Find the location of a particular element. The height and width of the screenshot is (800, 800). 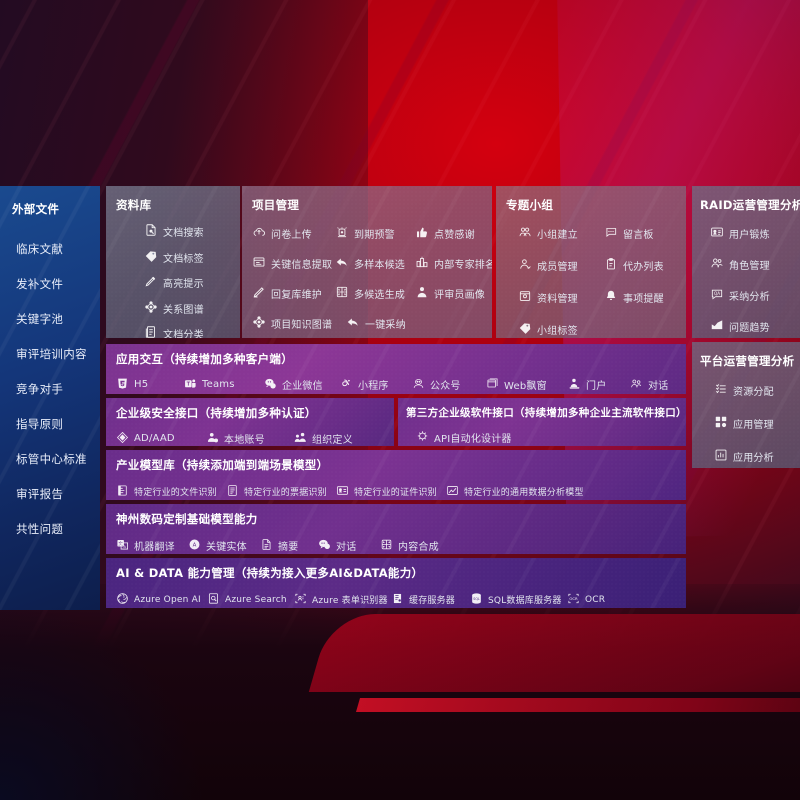

feature-miniprogram: 小程序 is located at coordinates (376, 384).